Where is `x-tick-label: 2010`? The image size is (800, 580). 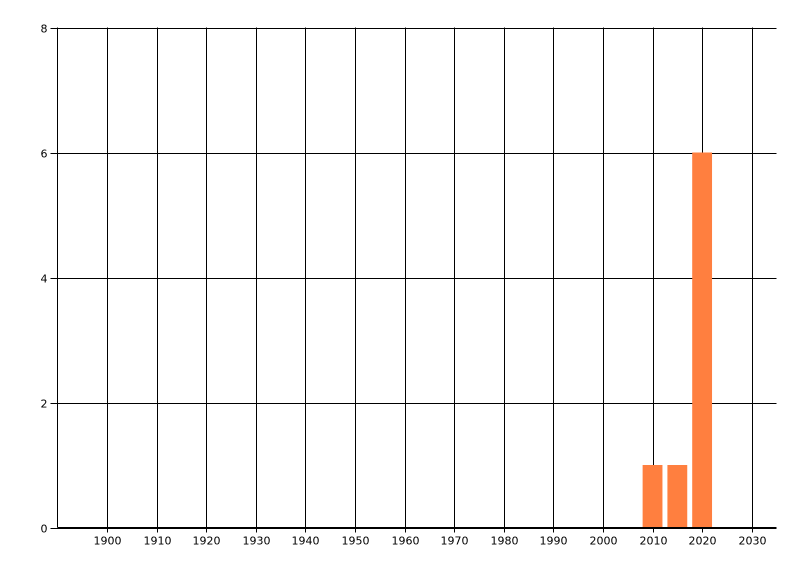 x-tick-label: 2010 is located at coordinates (654, 541).